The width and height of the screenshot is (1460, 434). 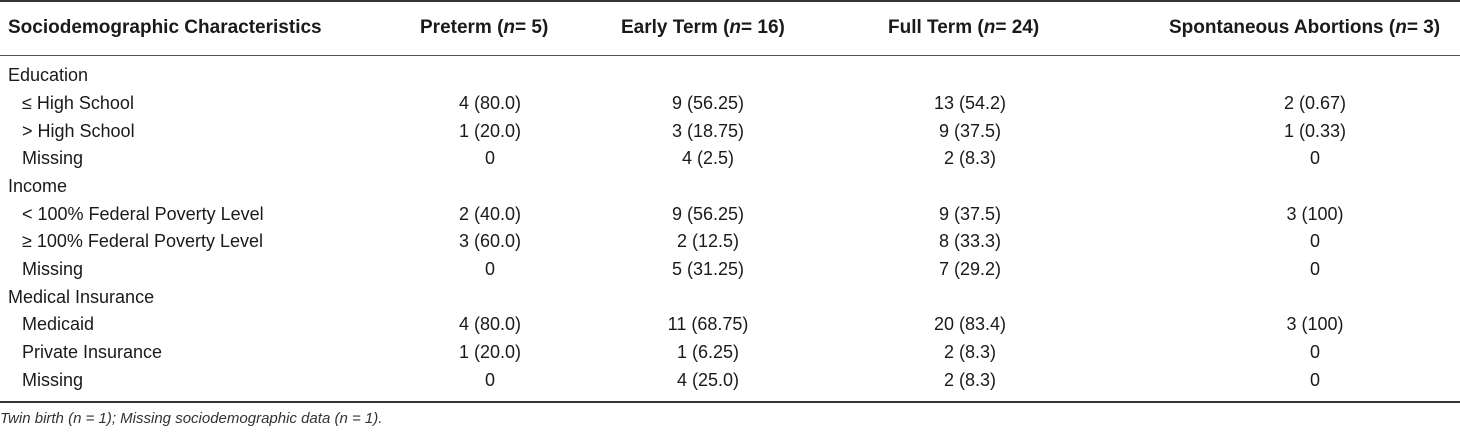 I want to click on table-bottom-rule, so click(x=730, y=402).